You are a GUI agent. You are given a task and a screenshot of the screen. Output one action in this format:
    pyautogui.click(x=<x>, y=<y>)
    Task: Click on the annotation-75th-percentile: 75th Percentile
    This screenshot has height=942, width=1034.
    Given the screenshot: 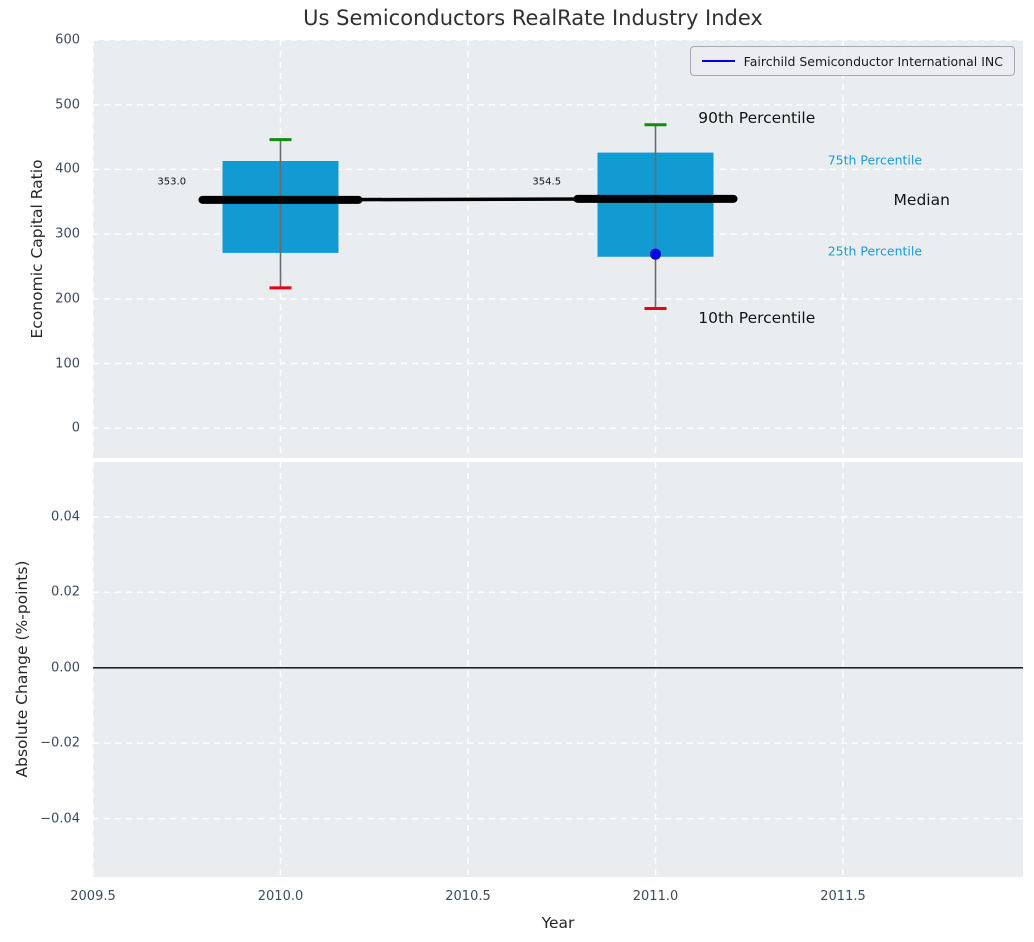 What is the action you would take?
    pyautogui.click(x=875, y=160)
    